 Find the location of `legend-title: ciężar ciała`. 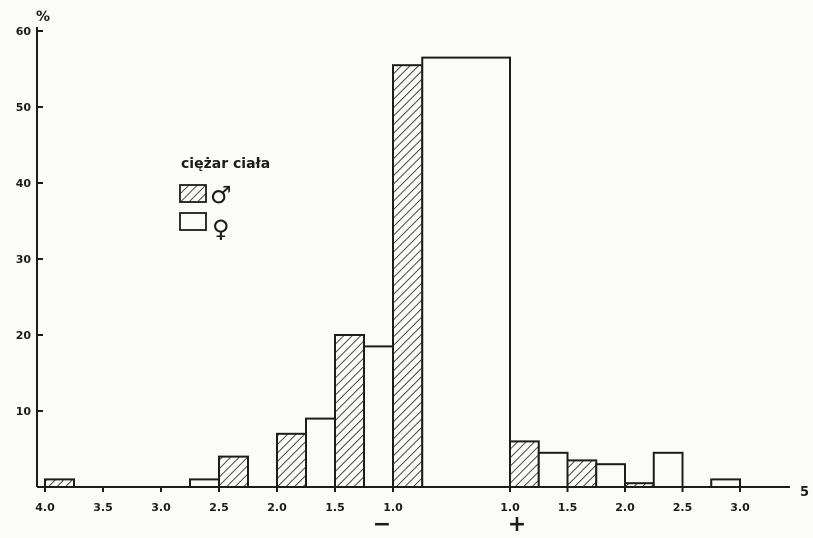

legend-title: ciężar ciała is located at coordinates (225, 164).